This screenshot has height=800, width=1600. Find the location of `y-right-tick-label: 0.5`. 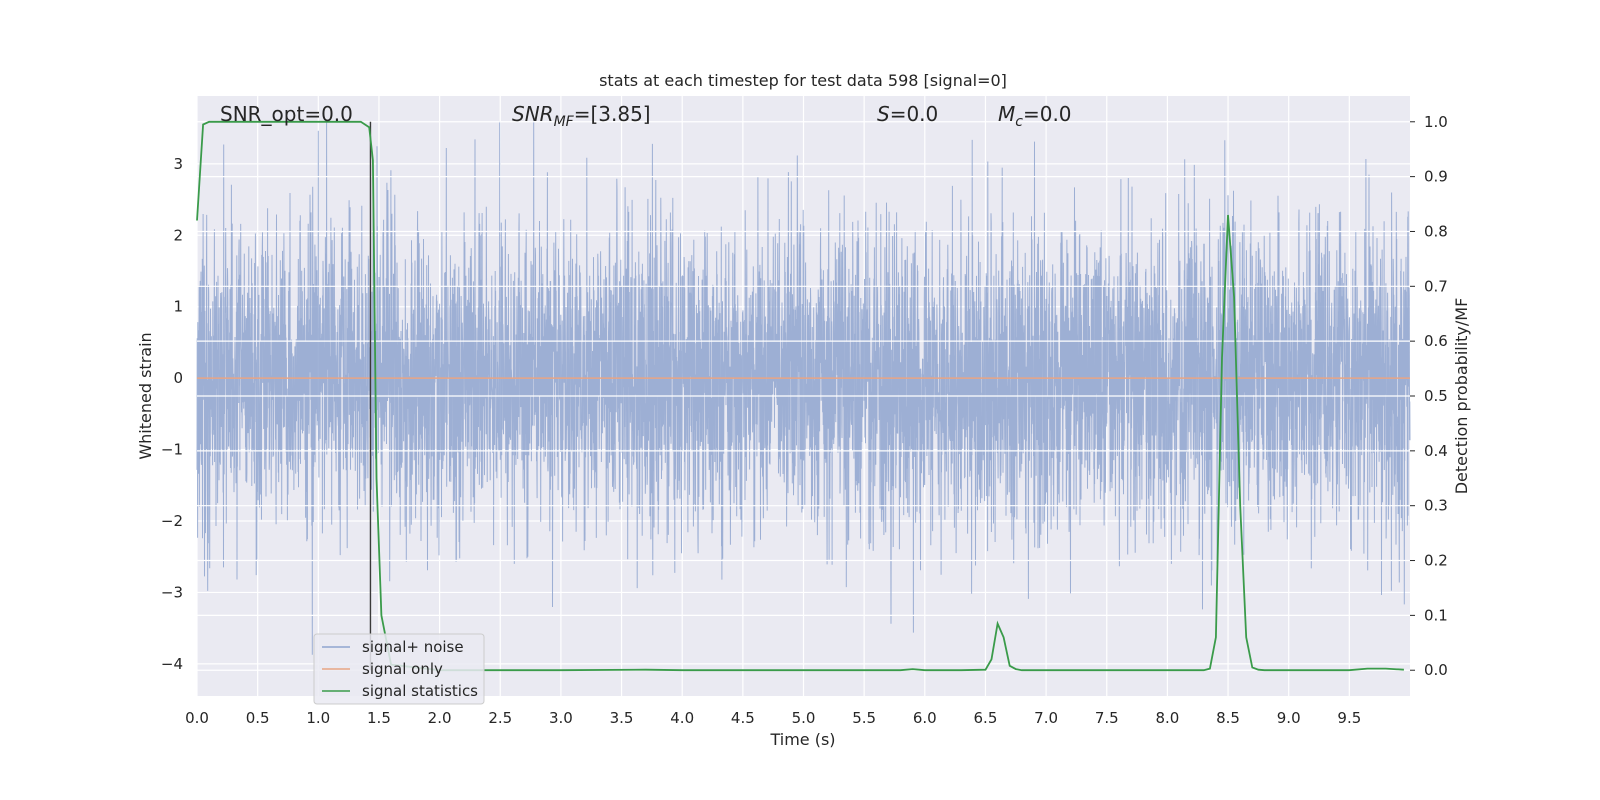

y-right-tick-label: 0.5 is located at coordinates (1436, 396).